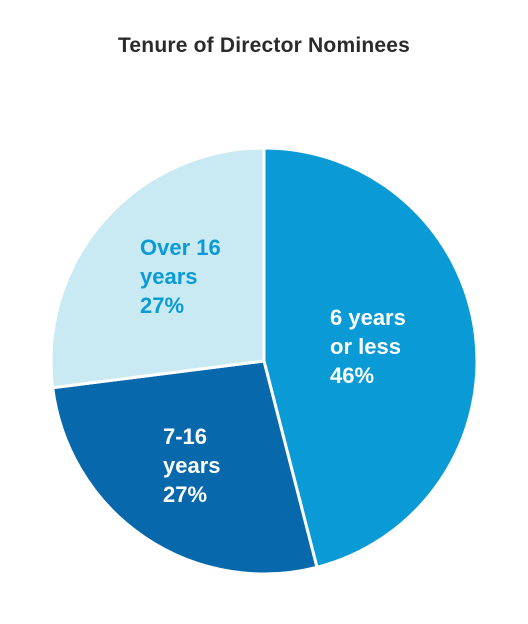 This screenshot has height=624, width=528. I want to click on slice-label-3-line-1: Over 16, so click(180, 247).